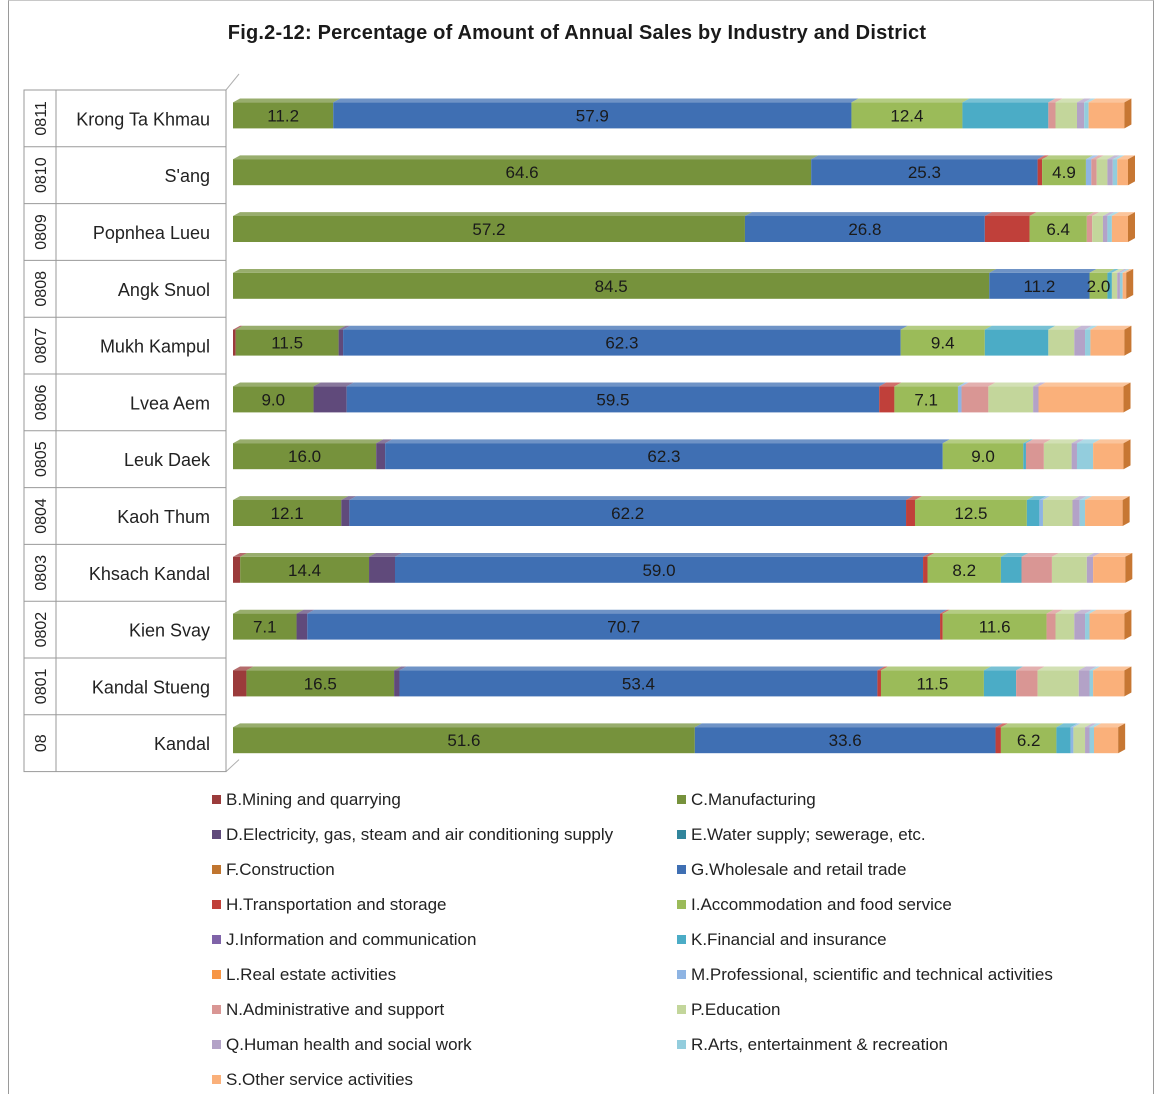 This screenshot has width=1154, height=1095. I want to click on legend-item: R.Arts, entertainment & recreation, so click(812, 1045).